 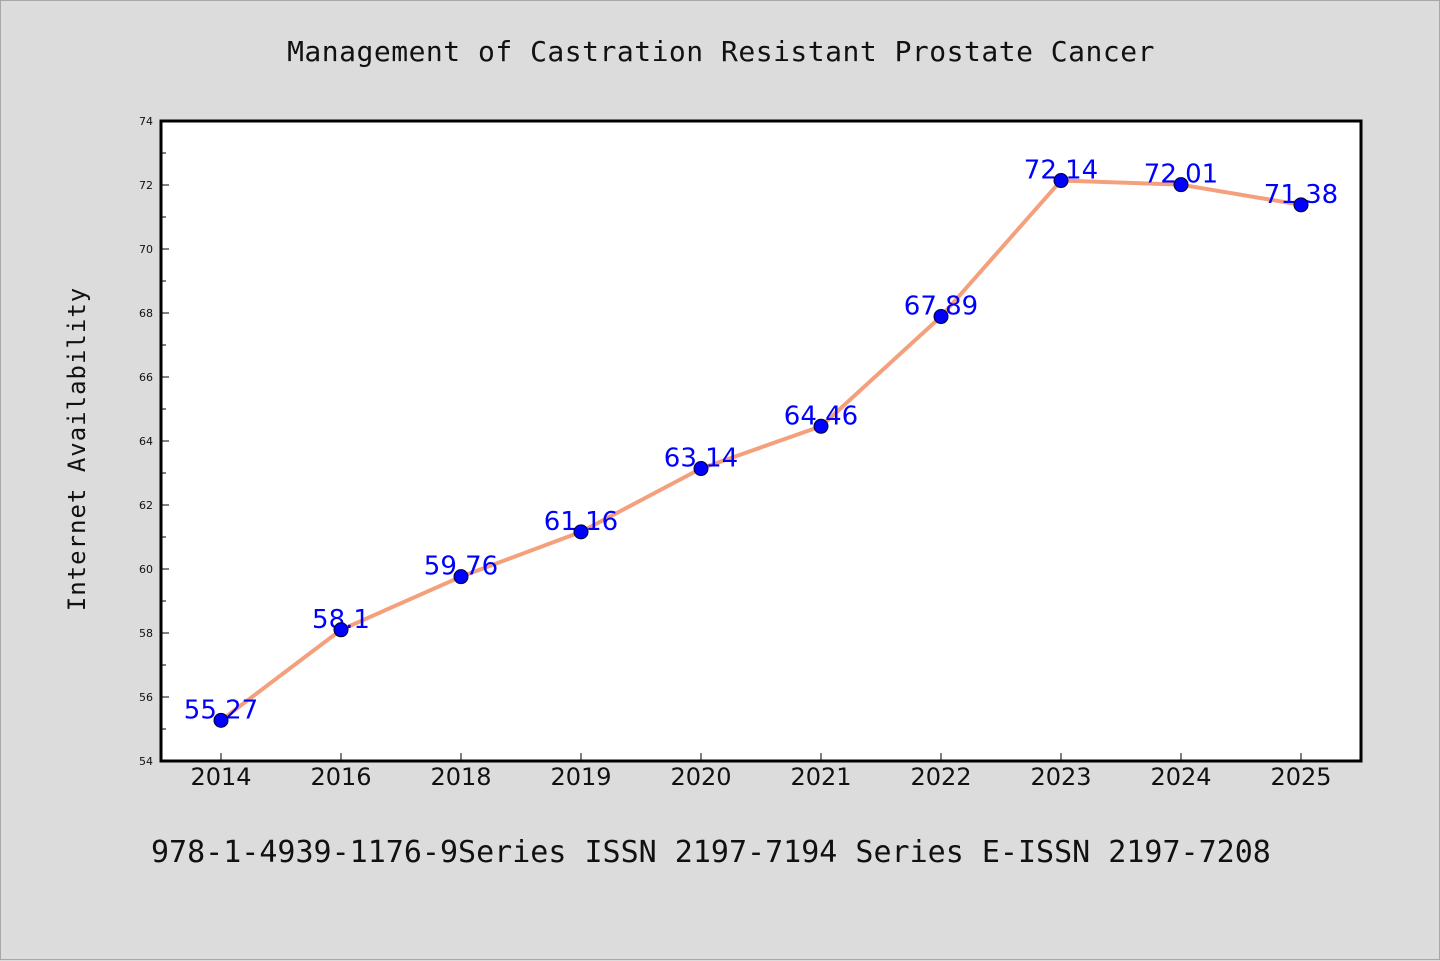 What do you see at coordinates (700, 777) in the screenshot?
I see `x-tick-label: 2020` at bounding box center [700, 777].